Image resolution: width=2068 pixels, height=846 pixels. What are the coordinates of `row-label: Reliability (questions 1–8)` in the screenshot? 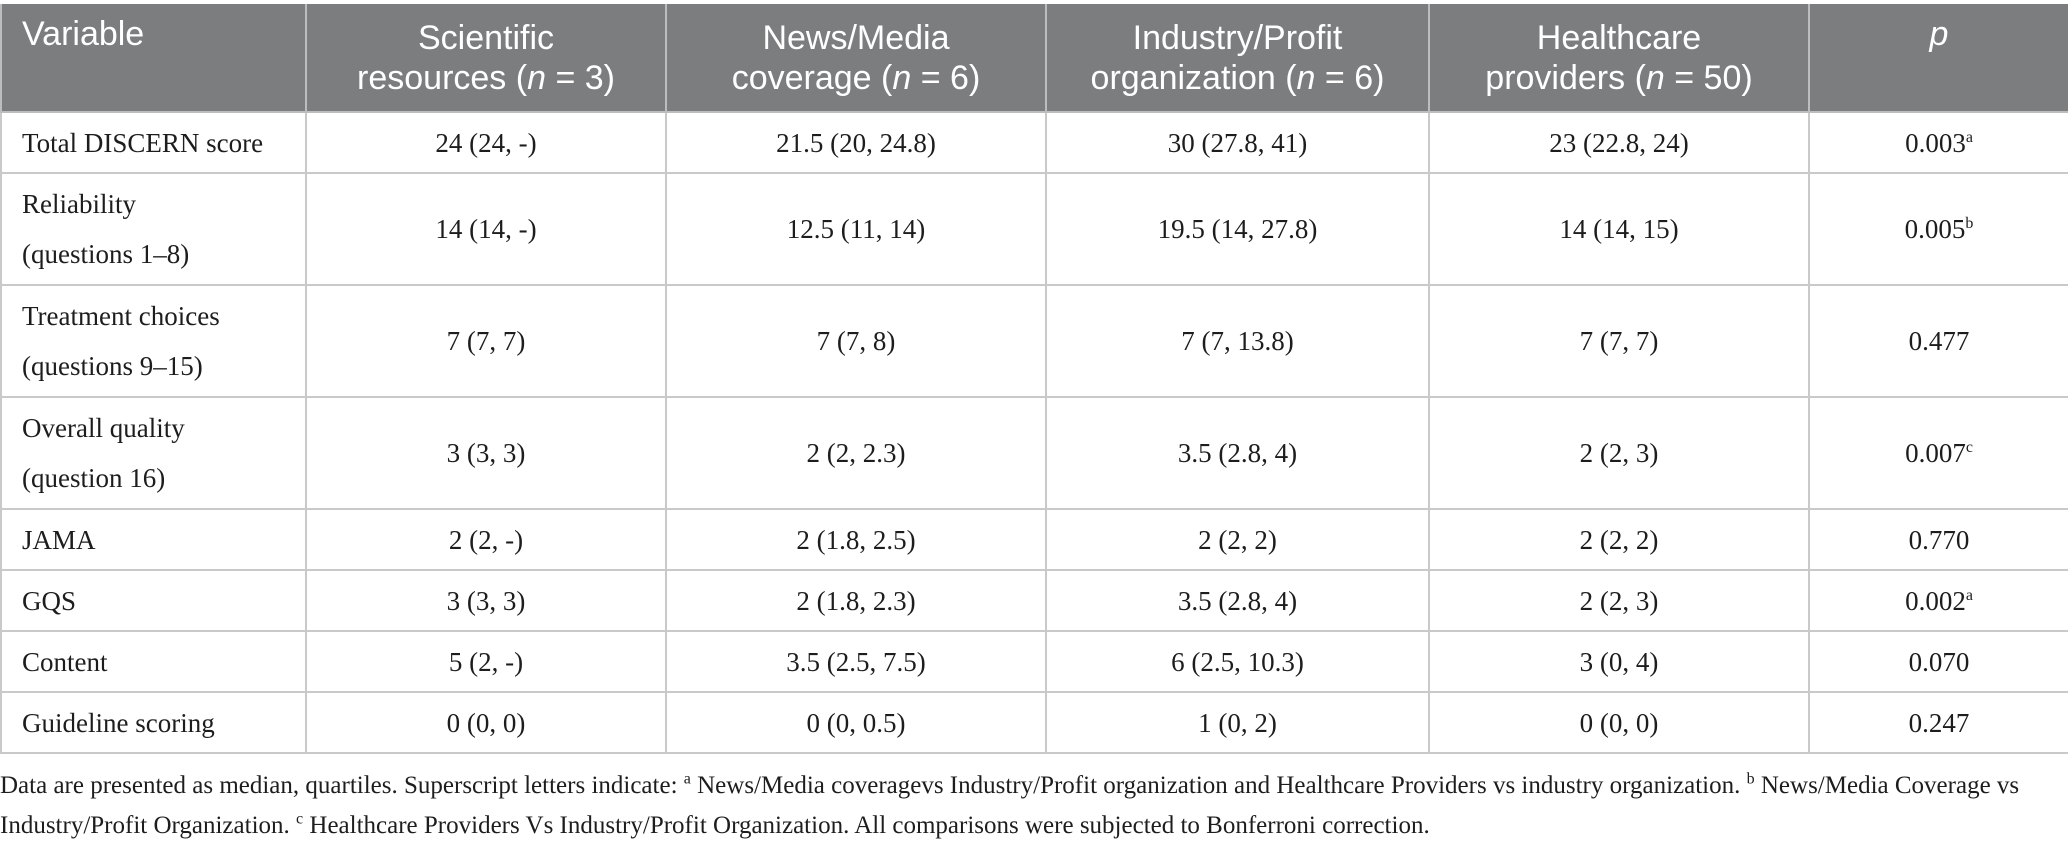 It's located at (153, 229).